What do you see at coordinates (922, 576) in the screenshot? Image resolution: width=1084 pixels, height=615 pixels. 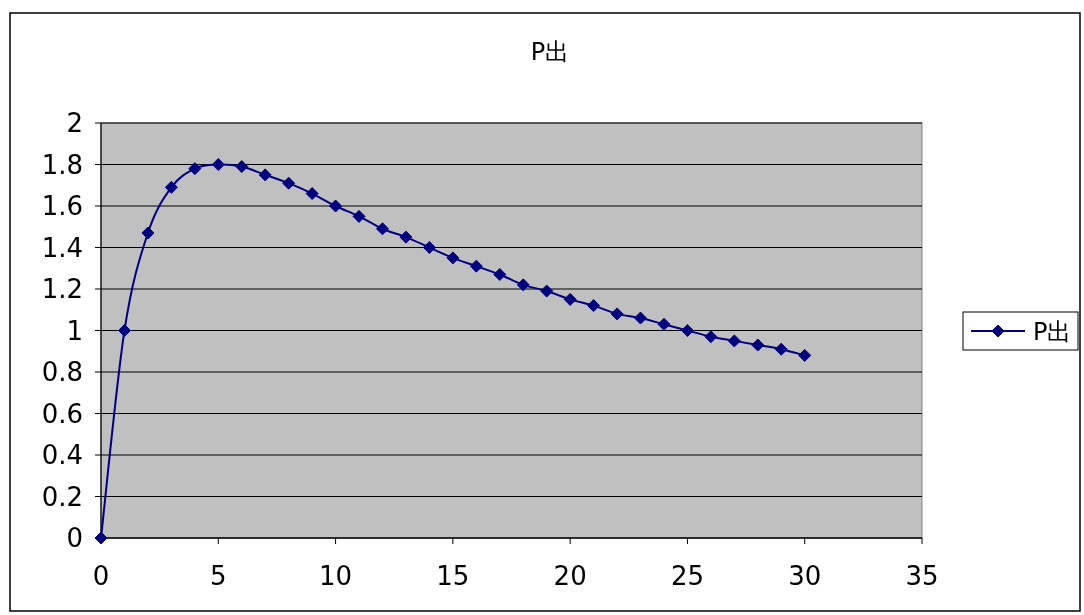 I see `x-tick-label: 35` at bounding box center [922, 576].